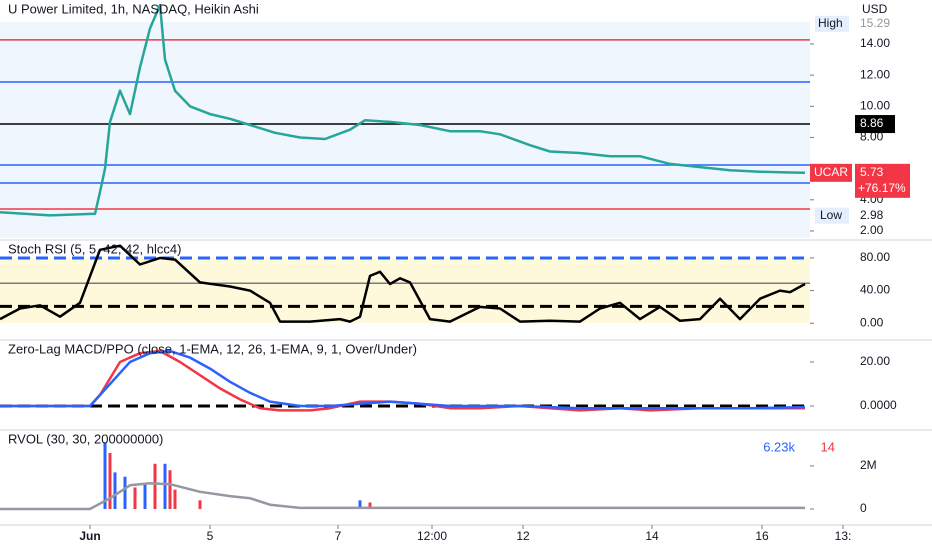 This screenshot has width=932, height=550. I want to click on panel-title: U Power Limited, 1h, NASDAQ, Heikin Ashi, so click(133, 8).